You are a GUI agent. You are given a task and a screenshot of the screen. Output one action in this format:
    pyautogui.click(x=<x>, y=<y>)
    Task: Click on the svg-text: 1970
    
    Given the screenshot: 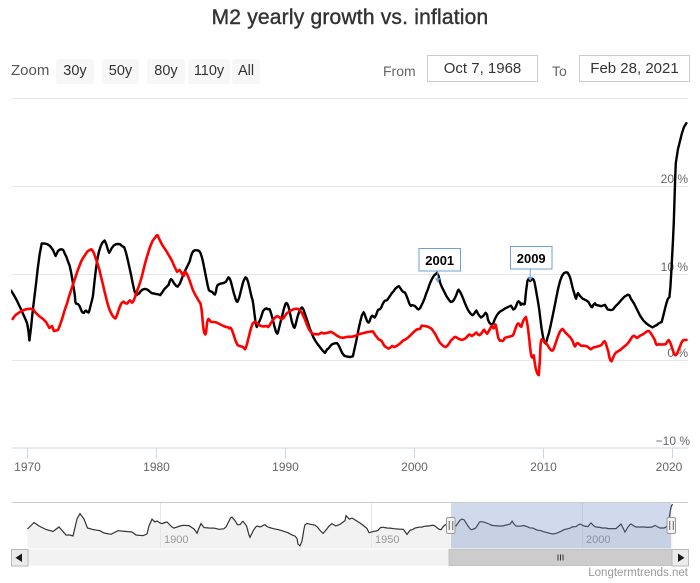 What is the action you would take?
    pyautogui.click(x=27, y=467)
    